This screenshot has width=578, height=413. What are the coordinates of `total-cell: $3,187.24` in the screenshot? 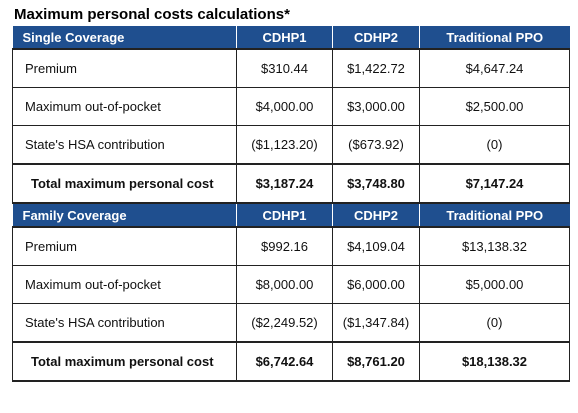 It's located at (284, 183).